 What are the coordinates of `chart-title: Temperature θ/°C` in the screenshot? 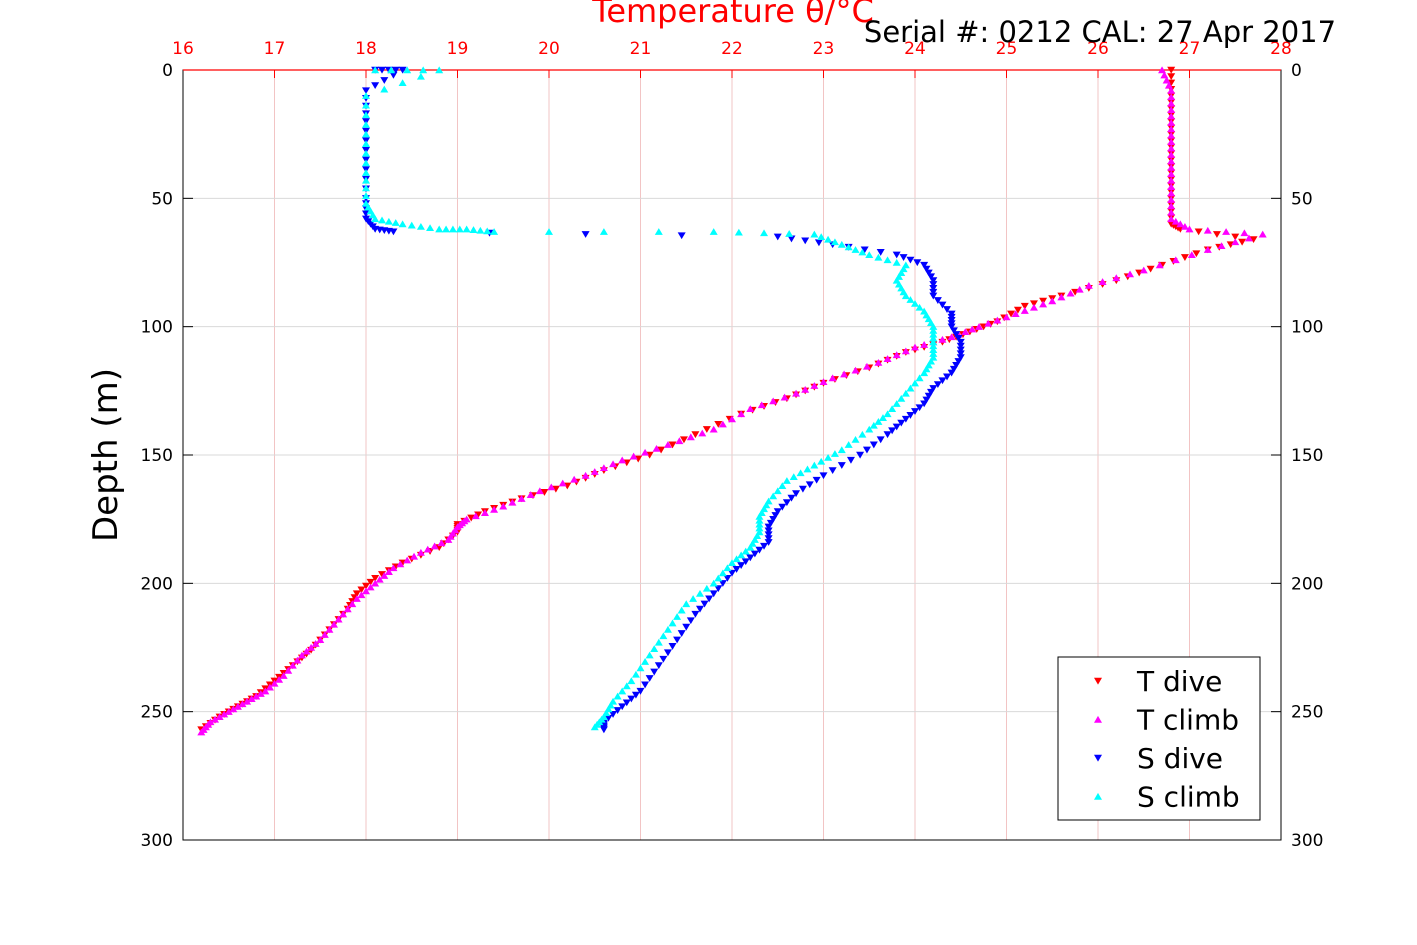 It's located at (732, 15).